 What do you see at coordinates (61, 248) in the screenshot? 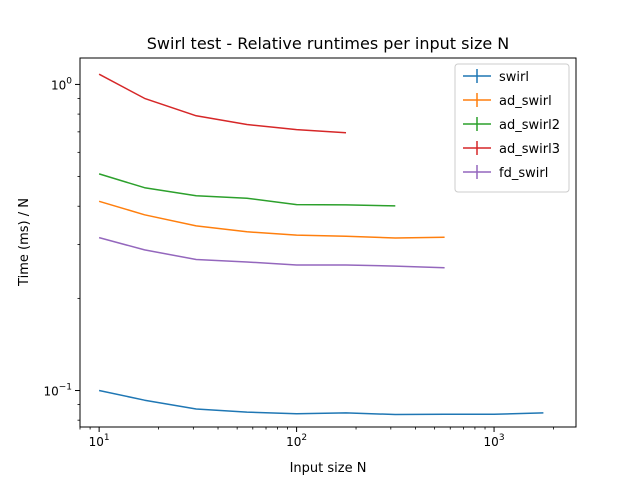
I see `y-axis: 10⁻¹ 10⁰` at bounding box center [61, 248].